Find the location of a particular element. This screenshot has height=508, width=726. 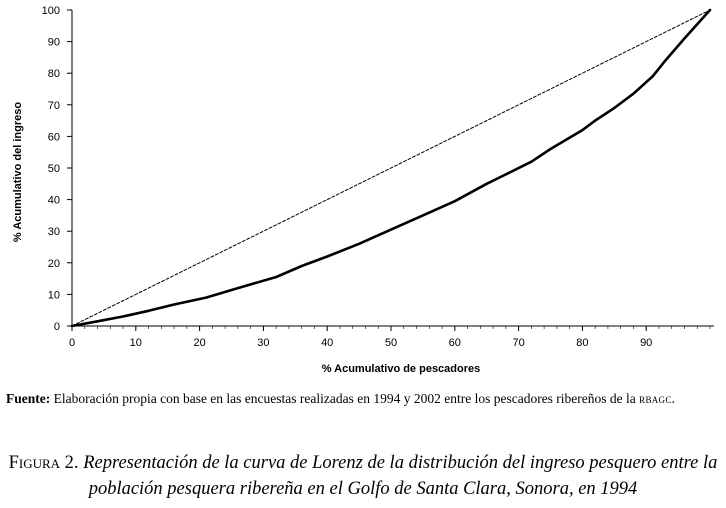

x-axis-title: % Acumulativo de pescadores is located at coordinates (401, 369).